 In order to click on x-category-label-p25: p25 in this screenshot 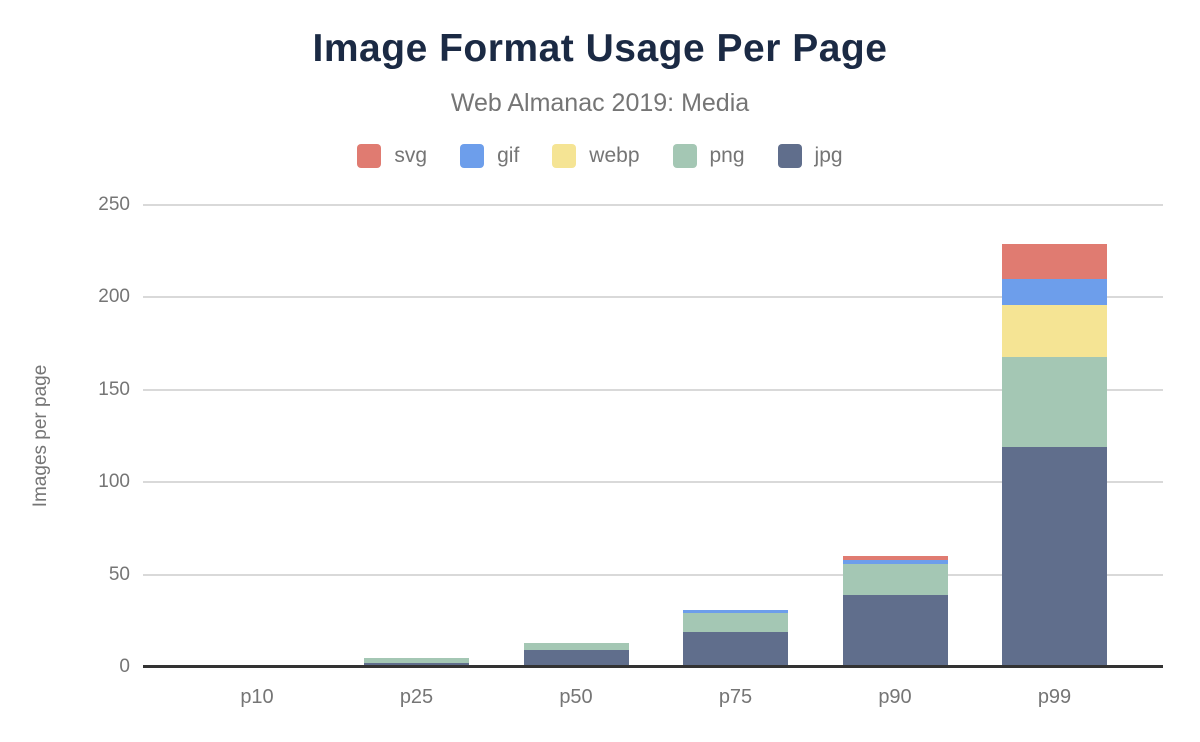, I will do `click(416, 697)`.